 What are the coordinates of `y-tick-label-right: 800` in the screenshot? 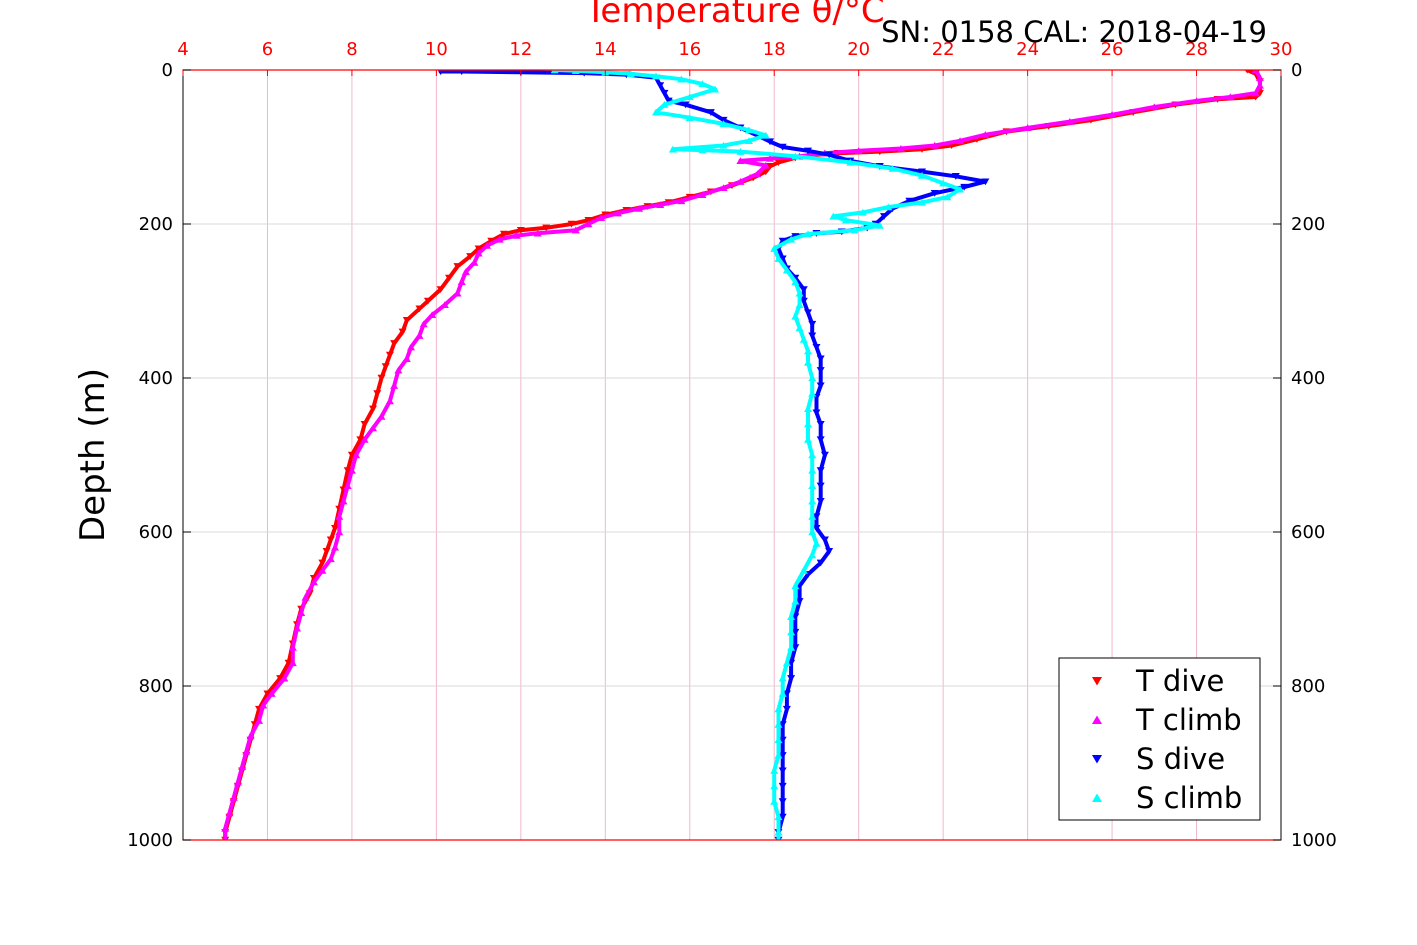 It's located at (1308, 686).